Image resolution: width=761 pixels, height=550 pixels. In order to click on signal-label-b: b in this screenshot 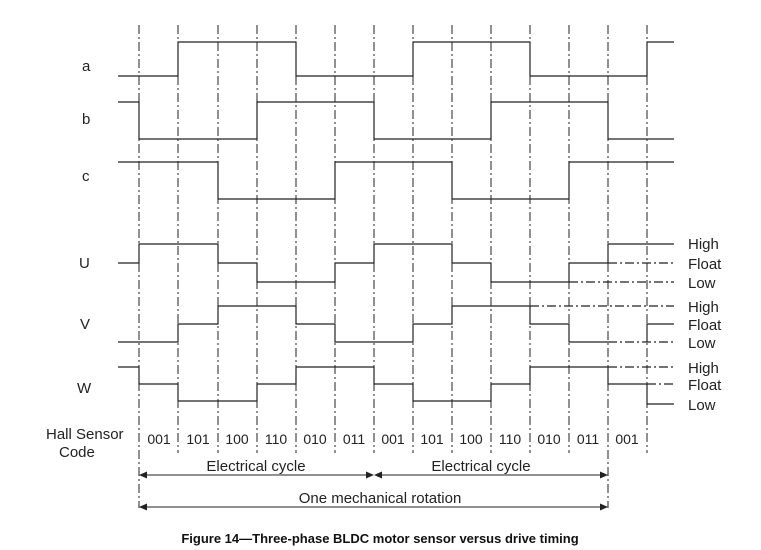, I will do `click(86, 119)`.